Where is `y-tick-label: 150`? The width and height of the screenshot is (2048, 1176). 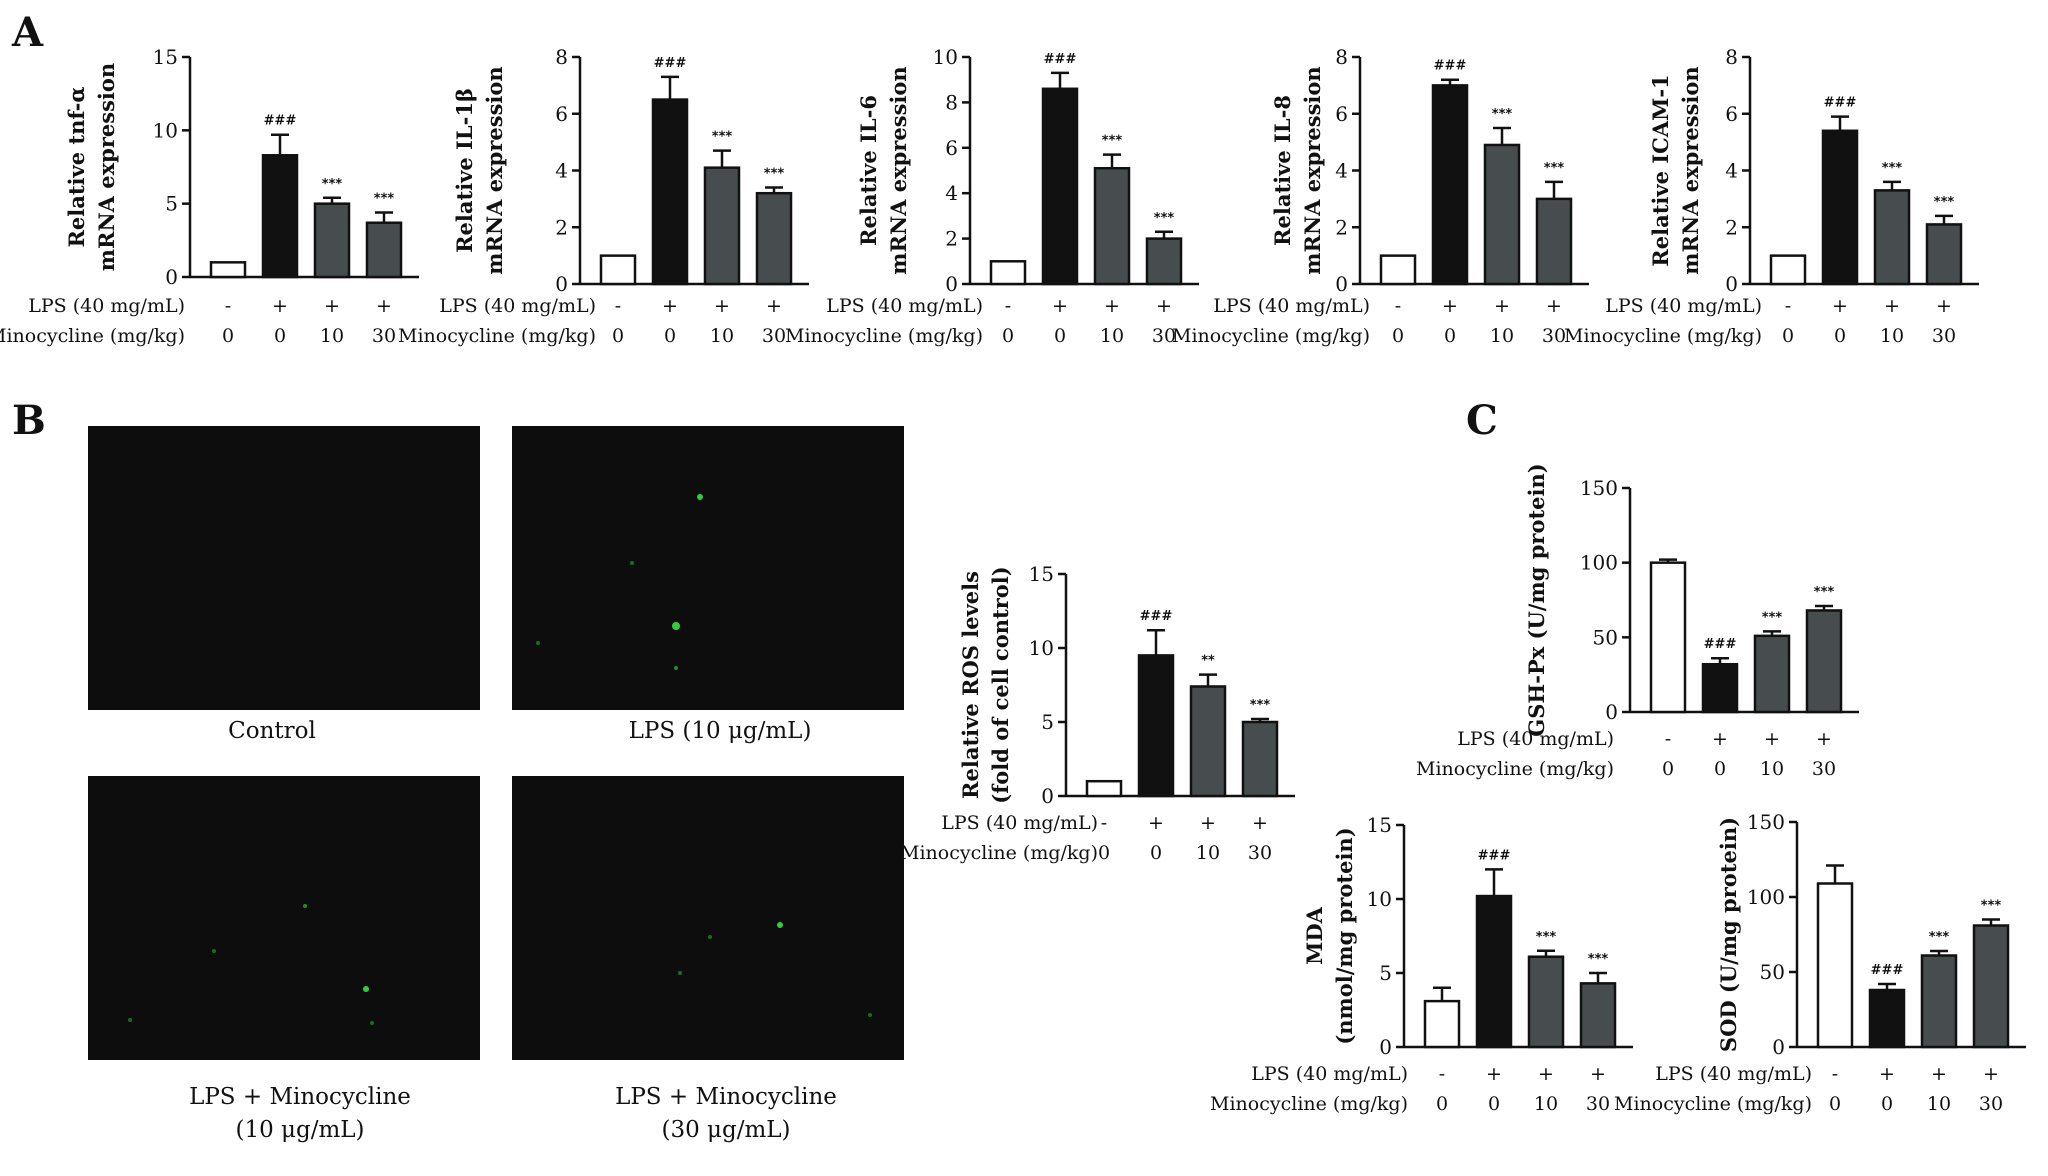 y-tick-label: 150 is located at coordinates (1766, 822).